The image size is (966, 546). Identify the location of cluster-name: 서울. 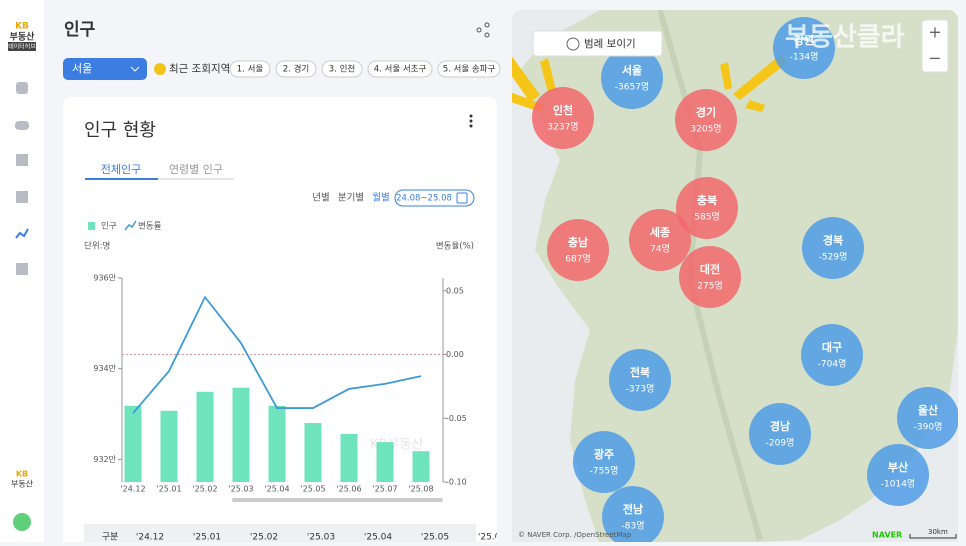
(632, 70).